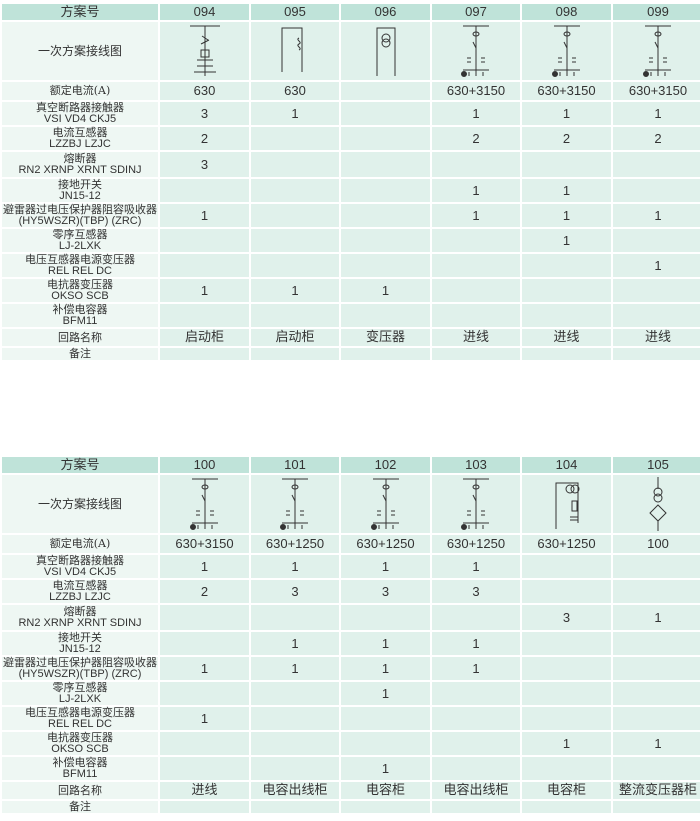  Describe the element at coordinates (80, 749) in the screenshot. I see `component-model: OKSO SCB` at that location.